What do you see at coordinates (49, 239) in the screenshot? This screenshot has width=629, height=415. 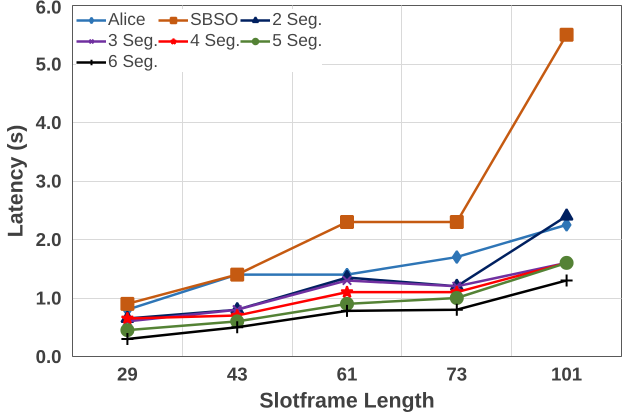 I see `y-tick-label: 2.0` at bounding box center [49, 239].